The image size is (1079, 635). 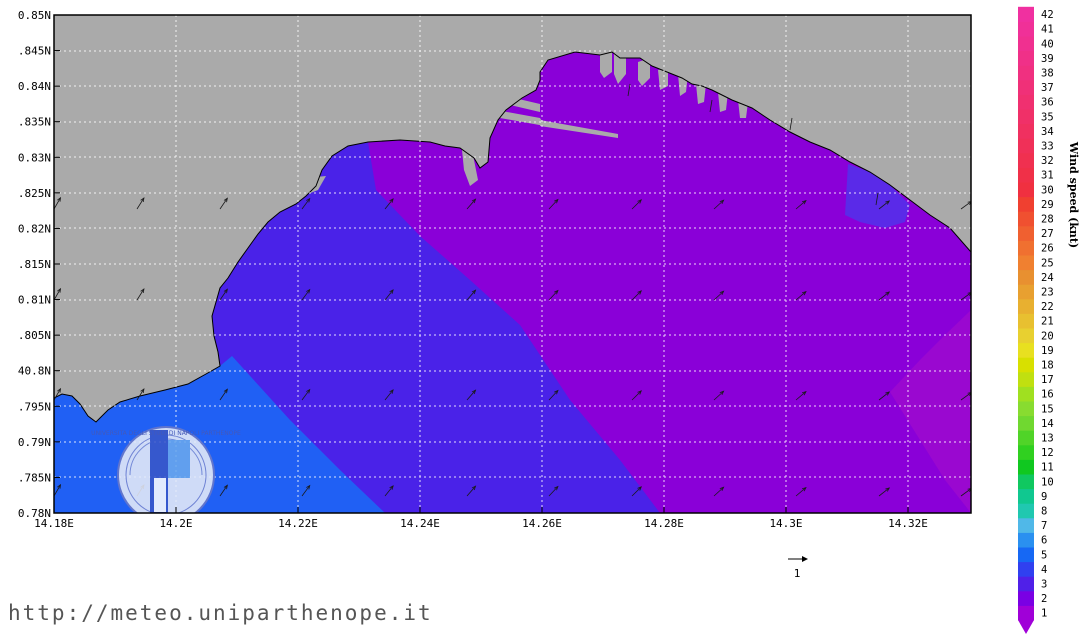 I want to click on colorbar-label: 10, so click(x=1047, y=482).